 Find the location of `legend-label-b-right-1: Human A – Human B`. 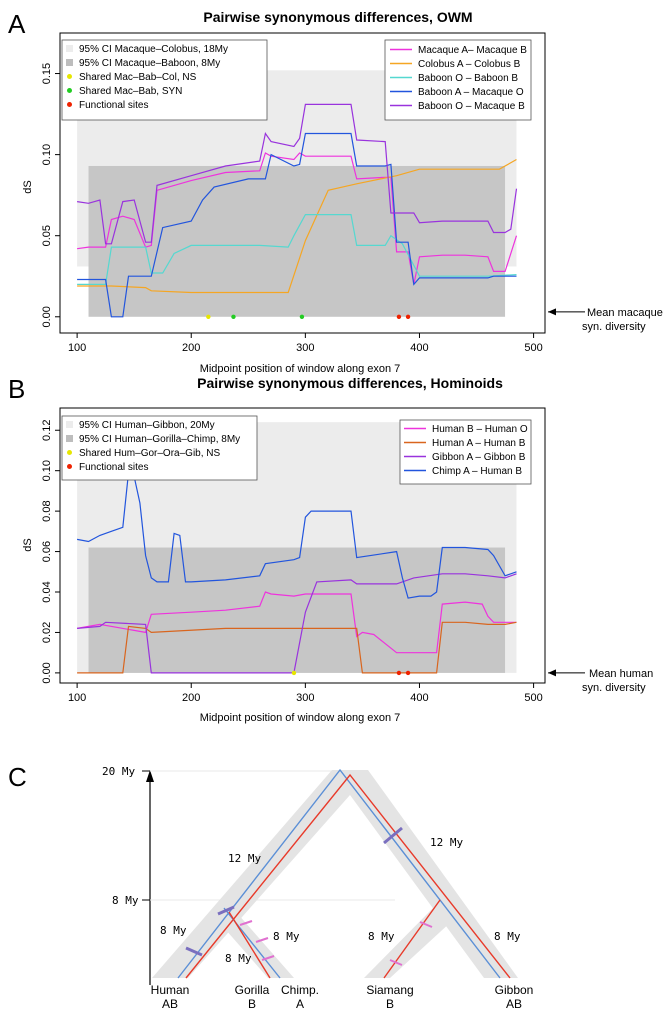

legend-label-b-right-1: Human A – Human B is located at coordinates (479, 443).